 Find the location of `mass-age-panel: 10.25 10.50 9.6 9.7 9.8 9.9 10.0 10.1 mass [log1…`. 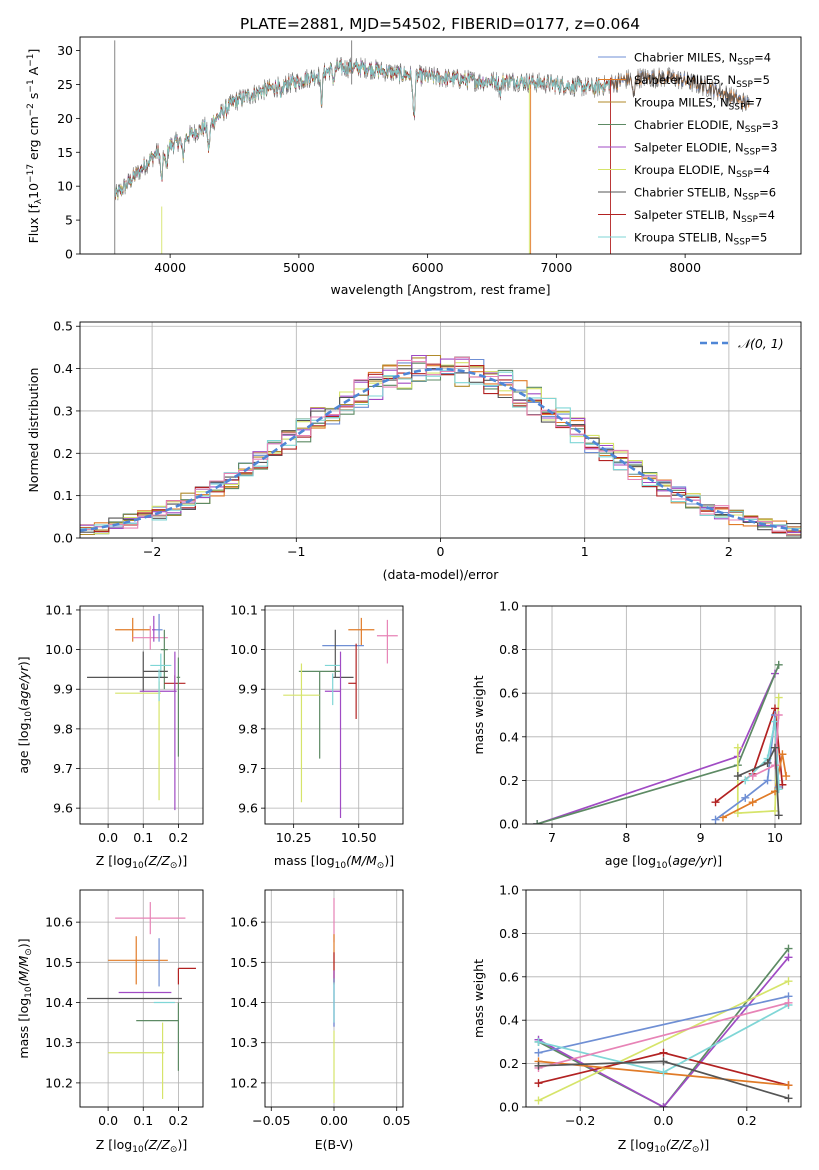

mass-age-panel: 10.25 10.50 9.6 9.7 9.8 9.9 10.0 10.1 mass [log1… is located at coordinates (317, 736).